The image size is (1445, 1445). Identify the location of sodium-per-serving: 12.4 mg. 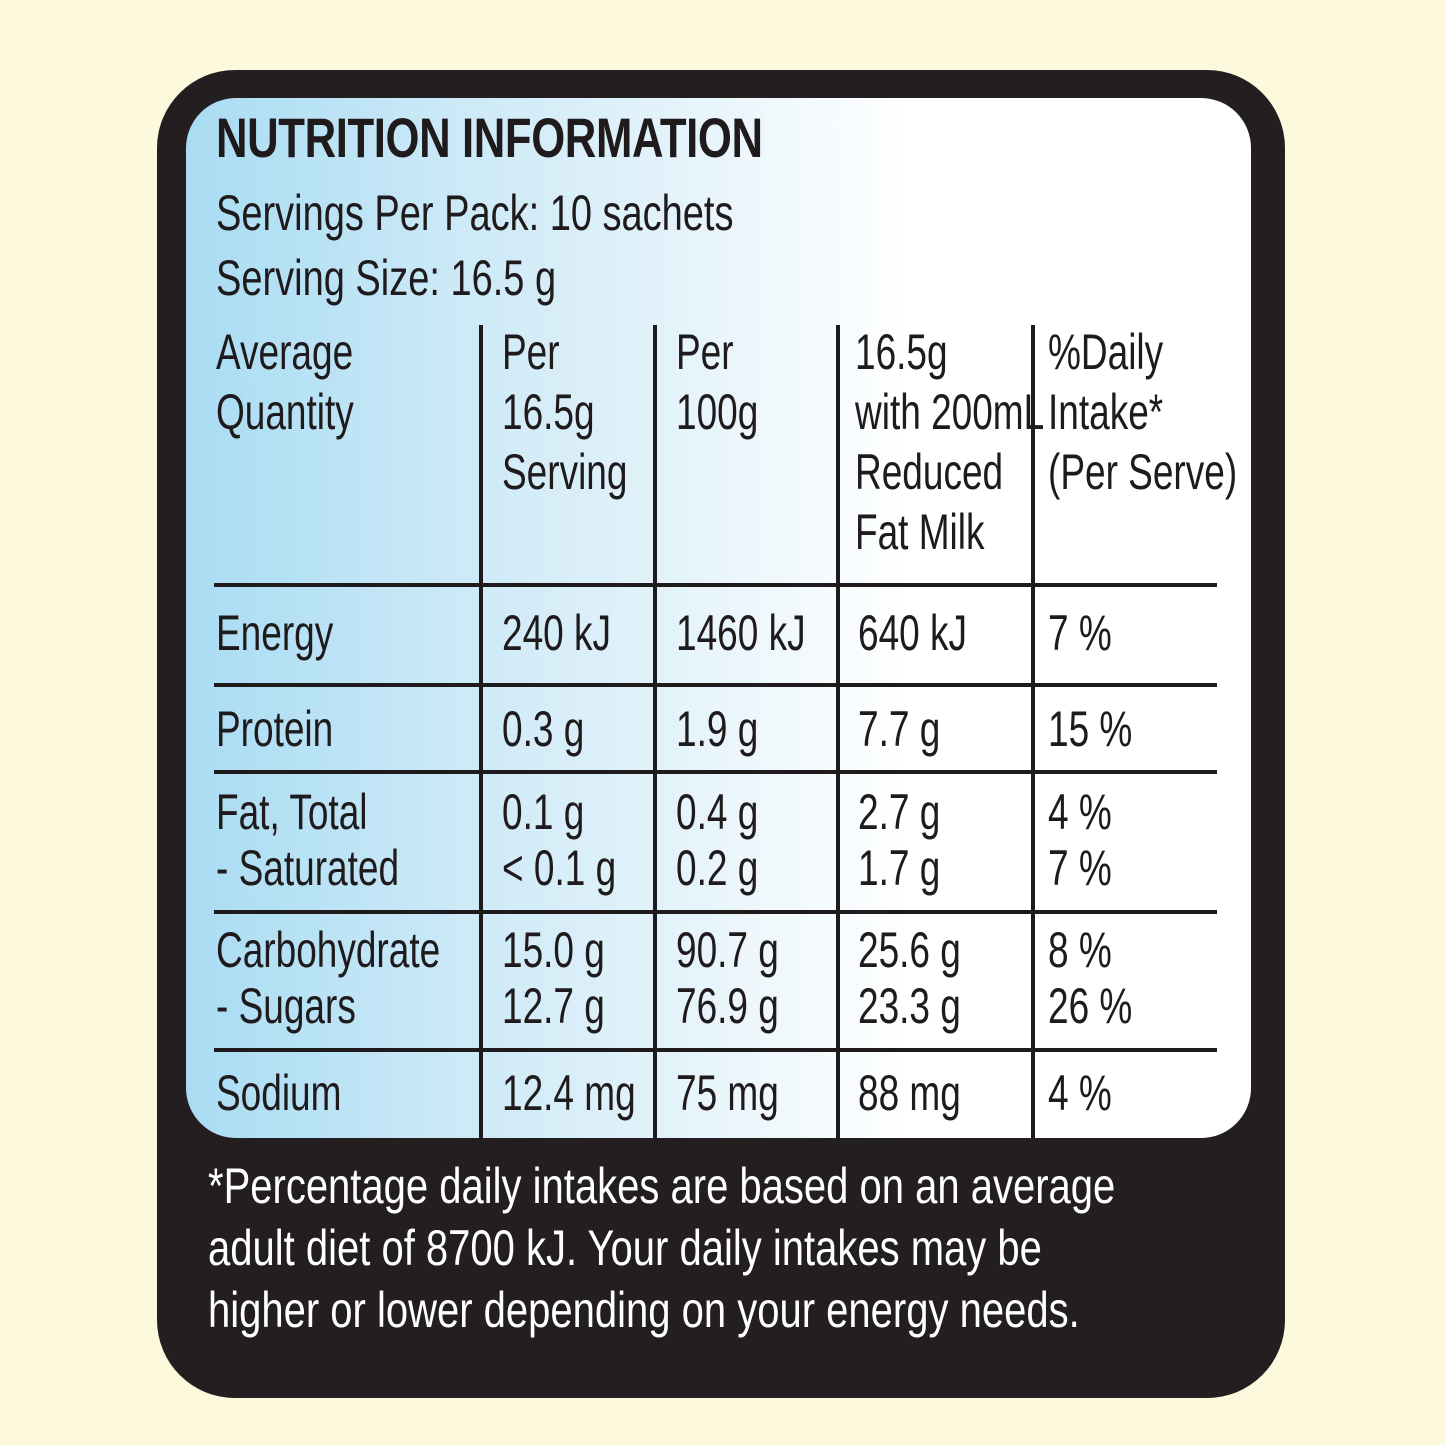
(569, 1093).